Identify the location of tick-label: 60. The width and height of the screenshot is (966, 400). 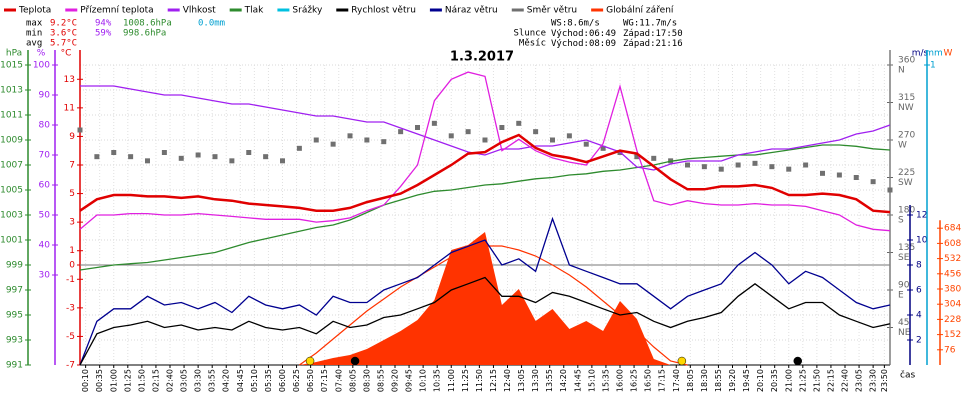
(45, 186).